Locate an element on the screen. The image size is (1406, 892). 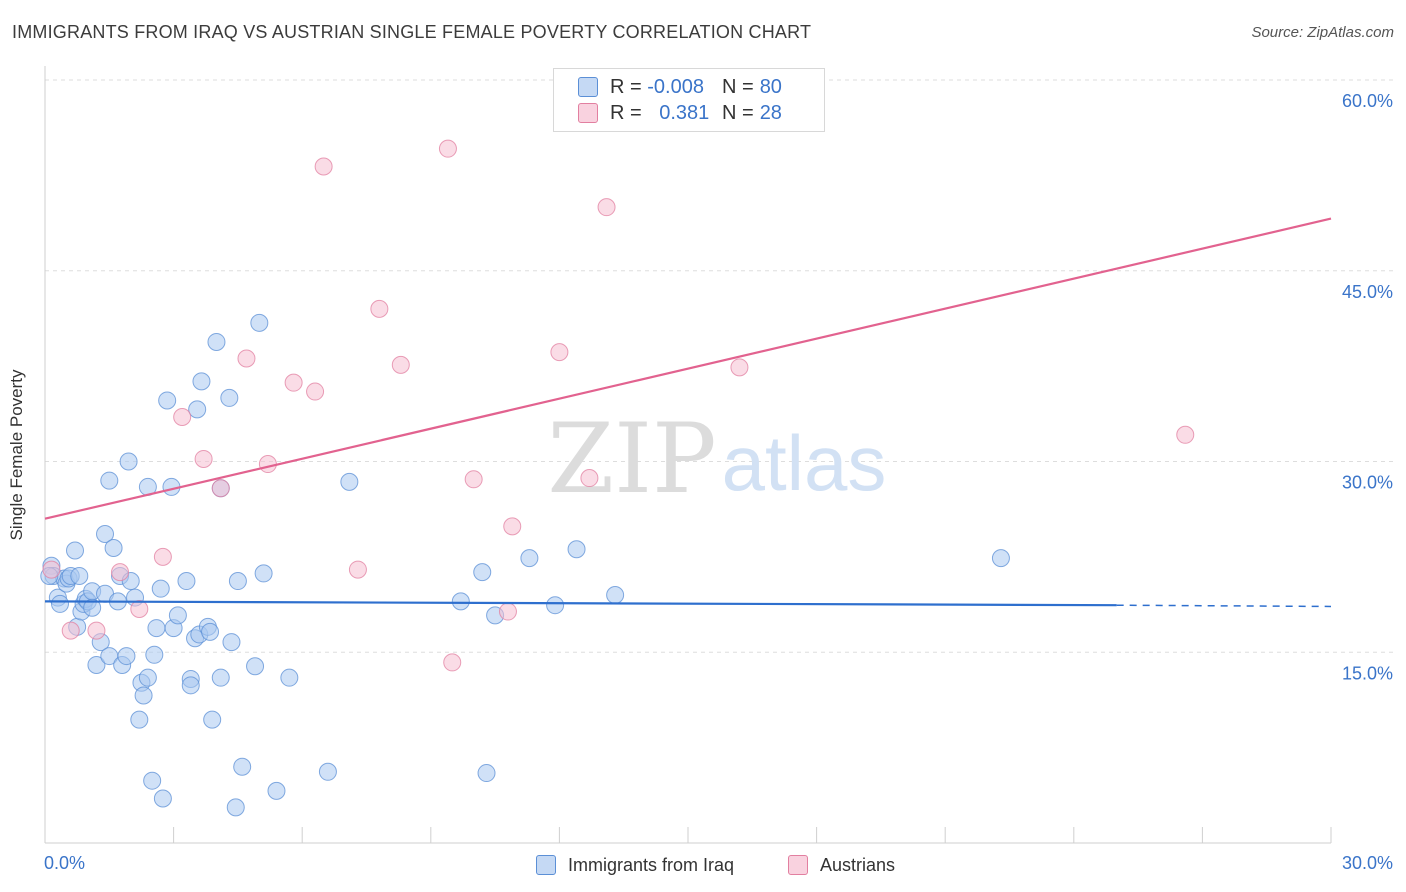
legend-r-value-austrian: 0.381 is located at coordinates (684, 112).